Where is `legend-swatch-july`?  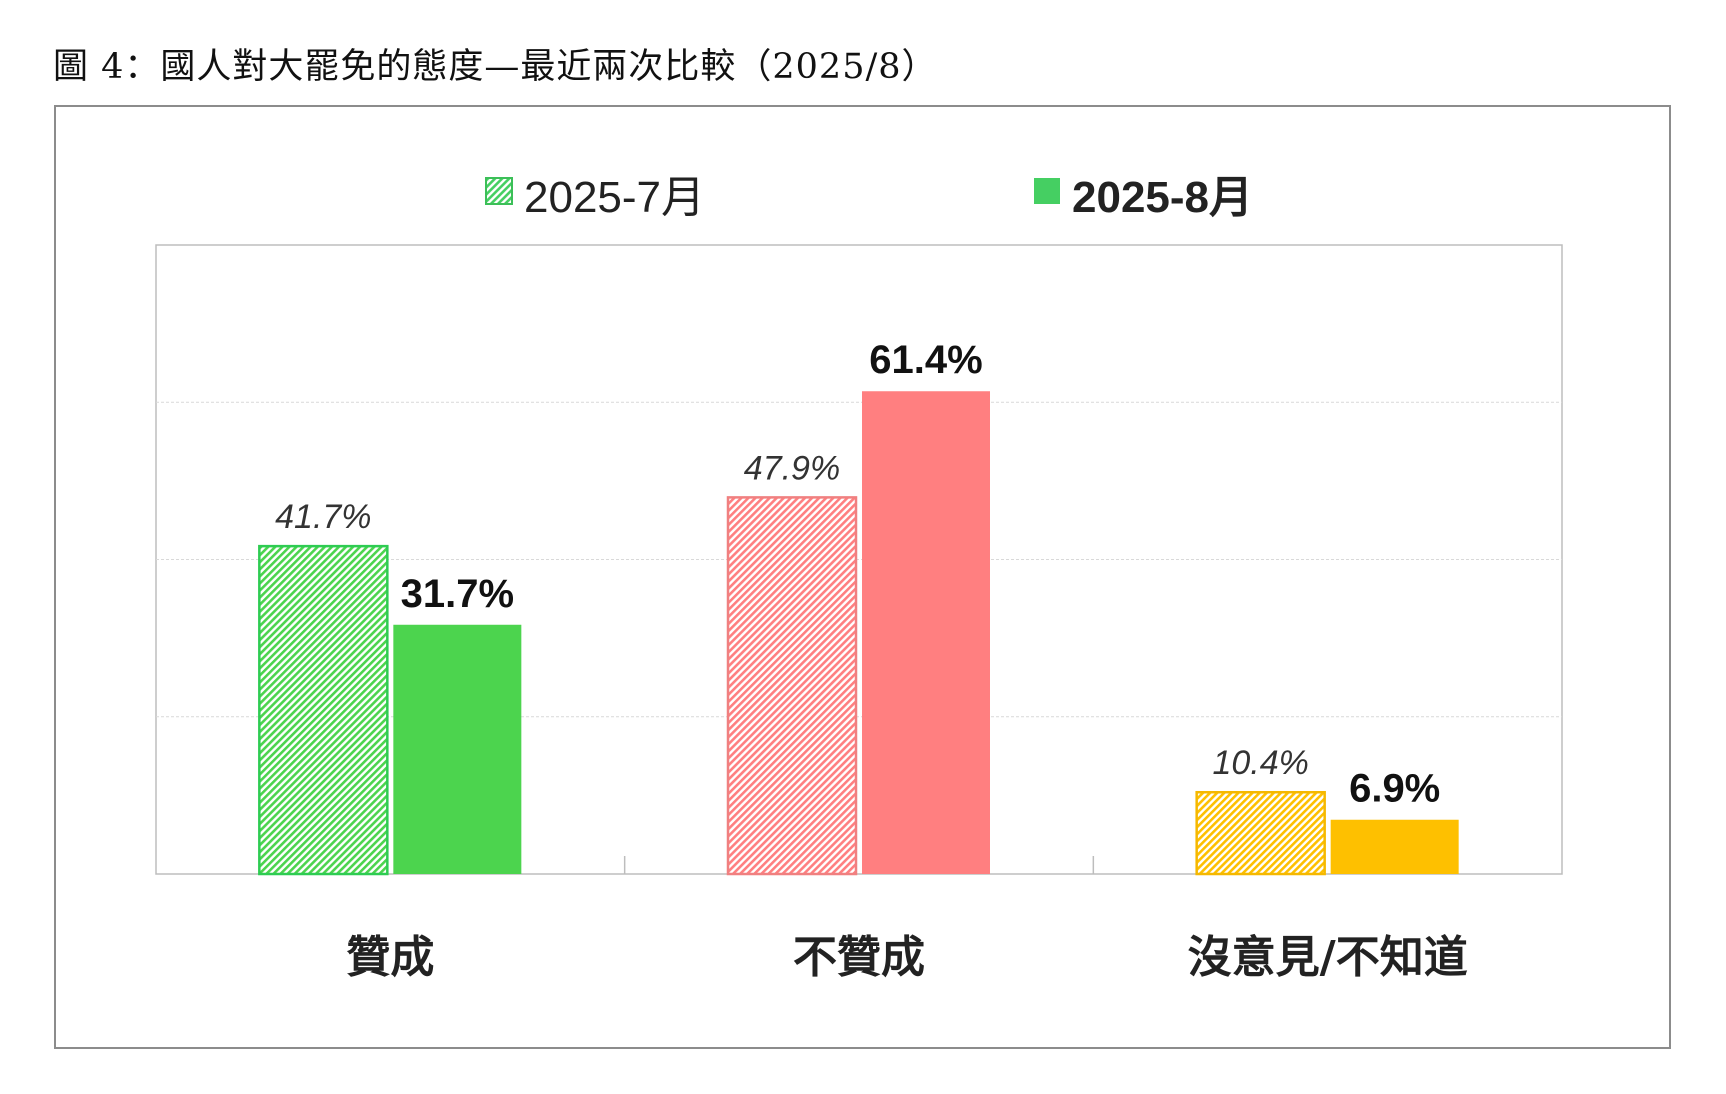 legend-swatch-july is located at coordinates (499, 191).